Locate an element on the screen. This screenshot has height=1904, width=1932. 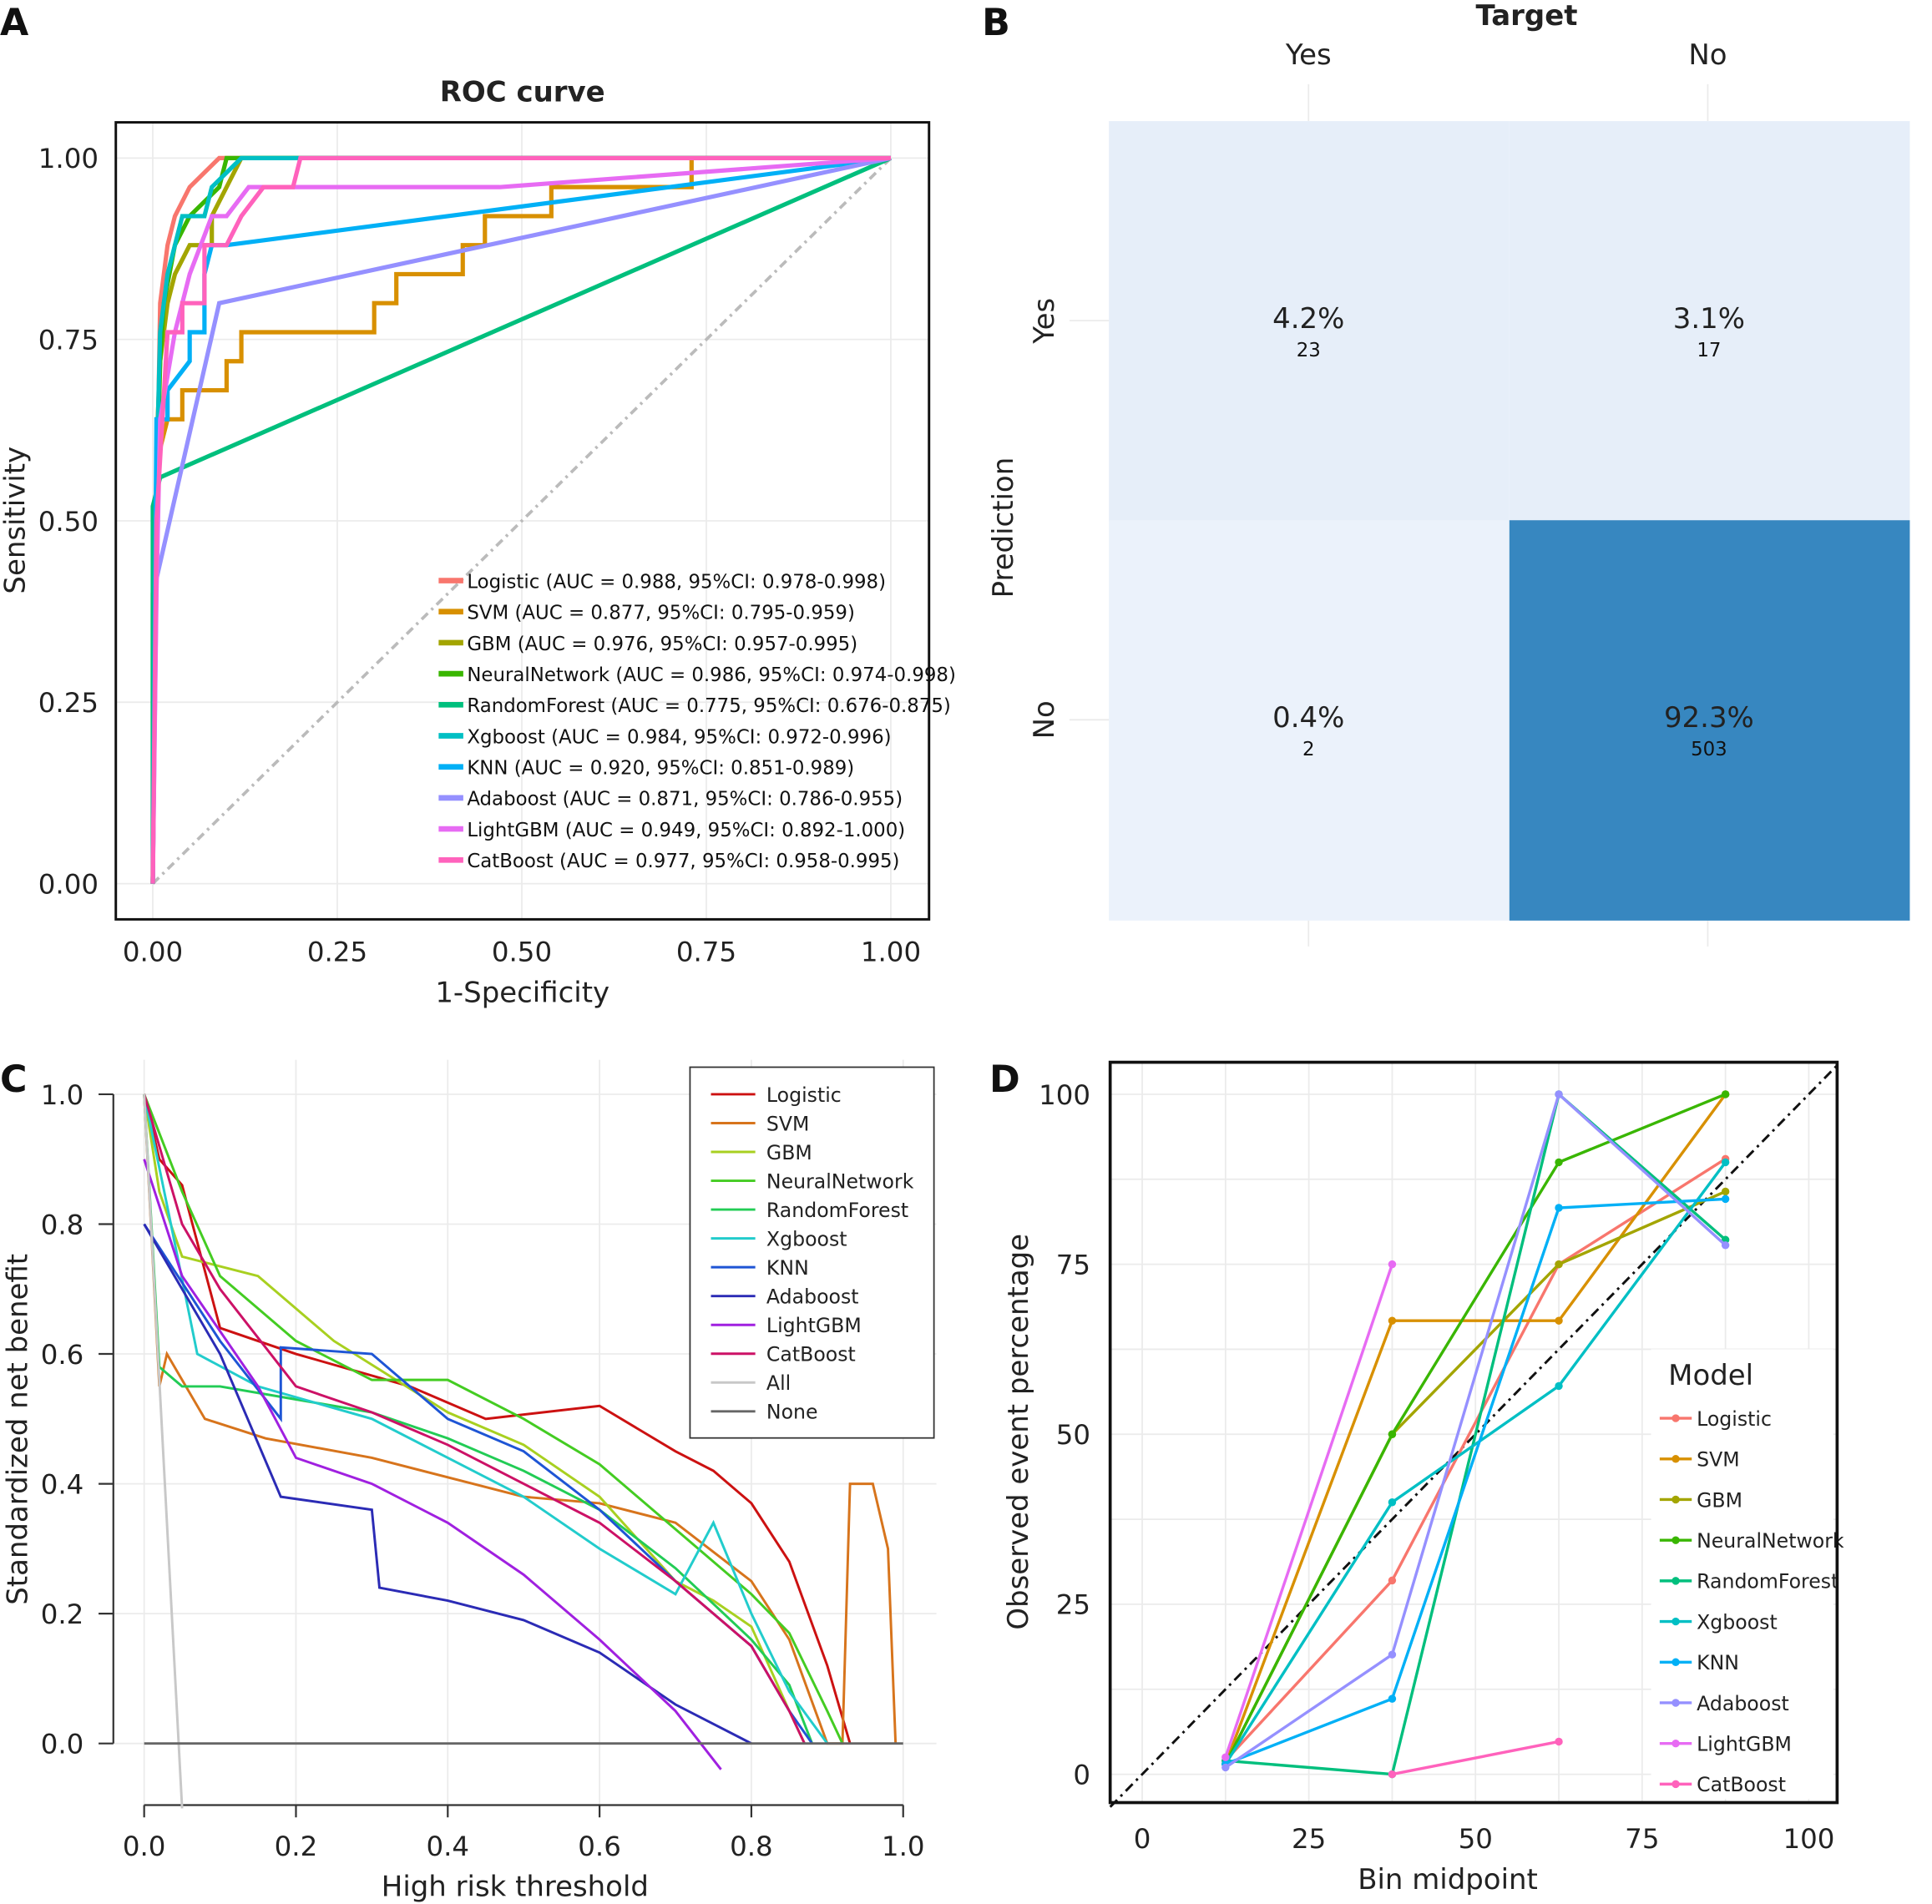
legend-label: GBM (AUC = 0.976, 95%CI: 0.957-0.995) is located at coordinates (662, 644).